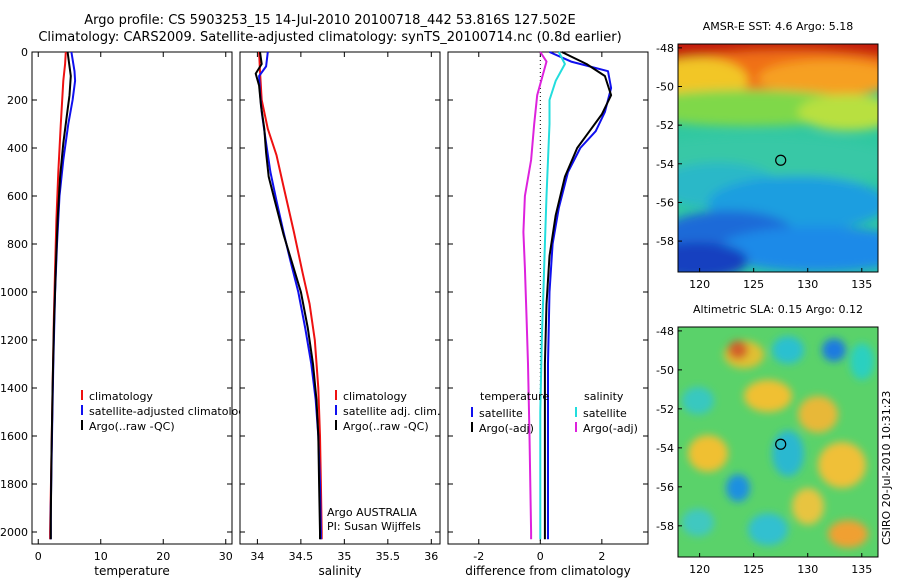 The image size is (900, 580). I want to click on x-tick-label-temperature-1: 10, so click(101, 556).